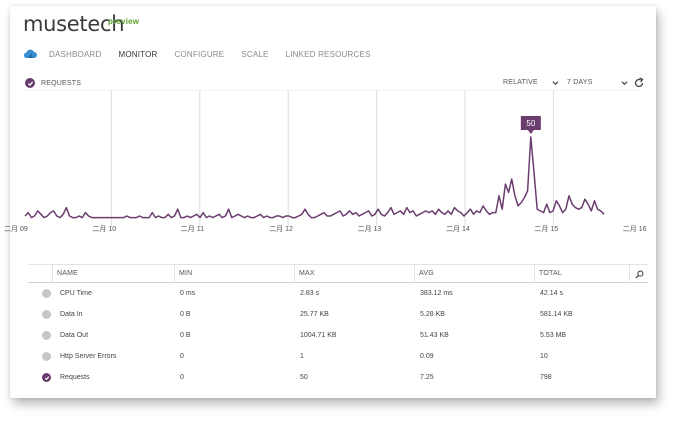 The width and height of the screenshot is (688, 432). I want to click on x-tick-label: 二月 14, so click(458, 229).